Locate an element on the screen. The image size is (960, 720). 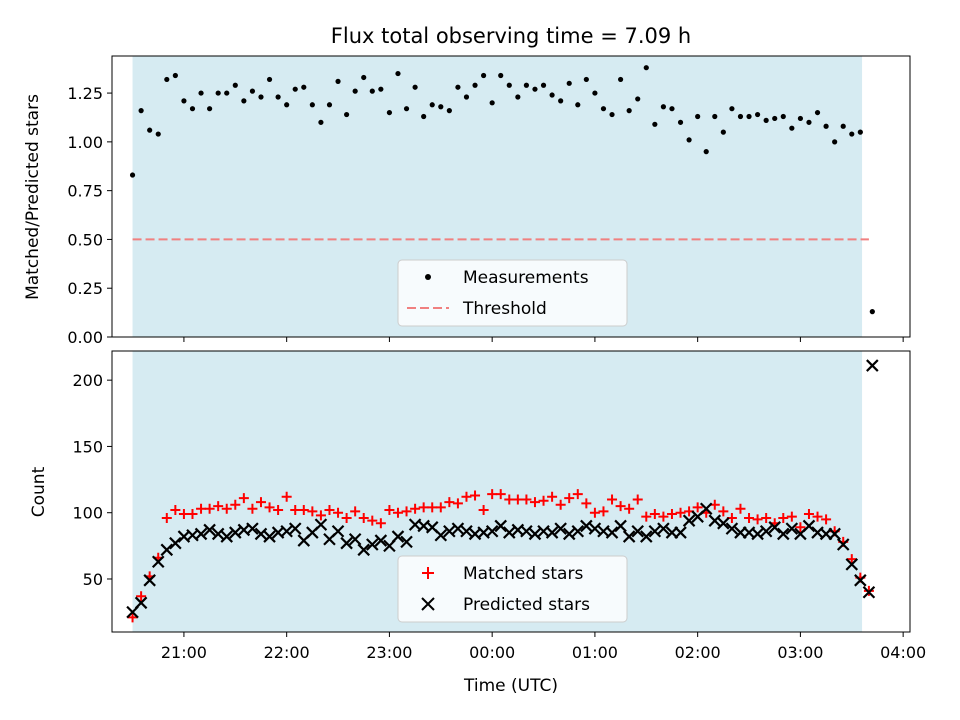
ratio-y-tick-label: 1.25 is located at coordinates (85, 93).